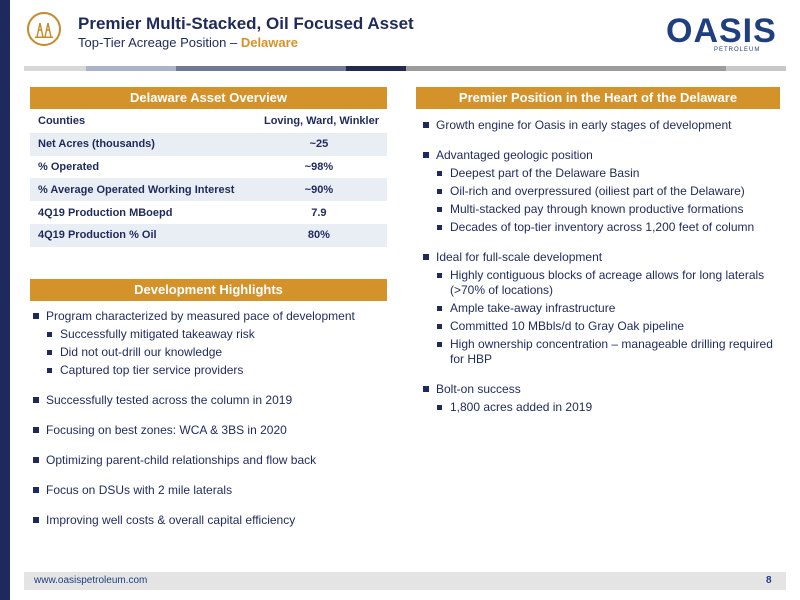  What do you see at coordinates (269, 42) in the screenshot?
I see `subtitle-accent: Delaware` at bounding box center [269, 42].